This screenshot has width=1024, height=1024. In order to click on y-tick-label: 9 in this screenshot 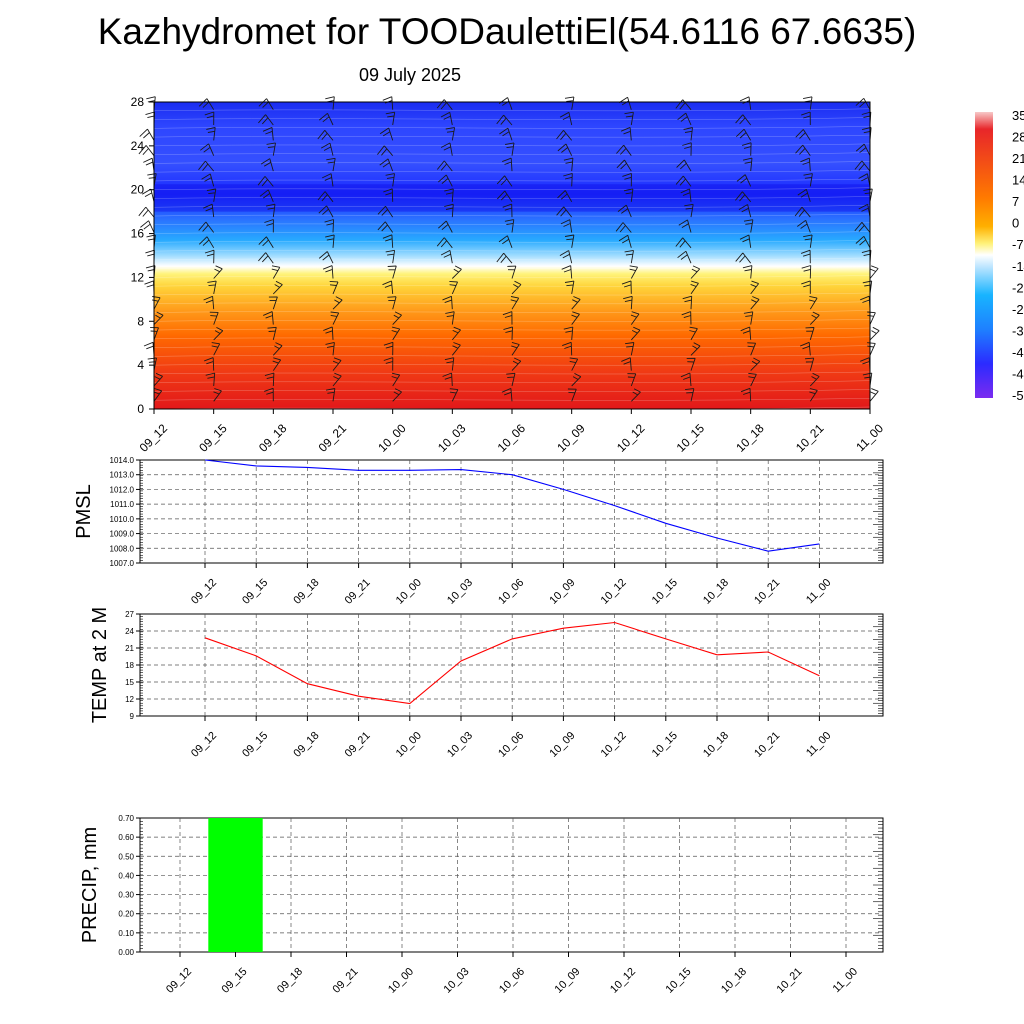, I will do `click(132, 716)`.